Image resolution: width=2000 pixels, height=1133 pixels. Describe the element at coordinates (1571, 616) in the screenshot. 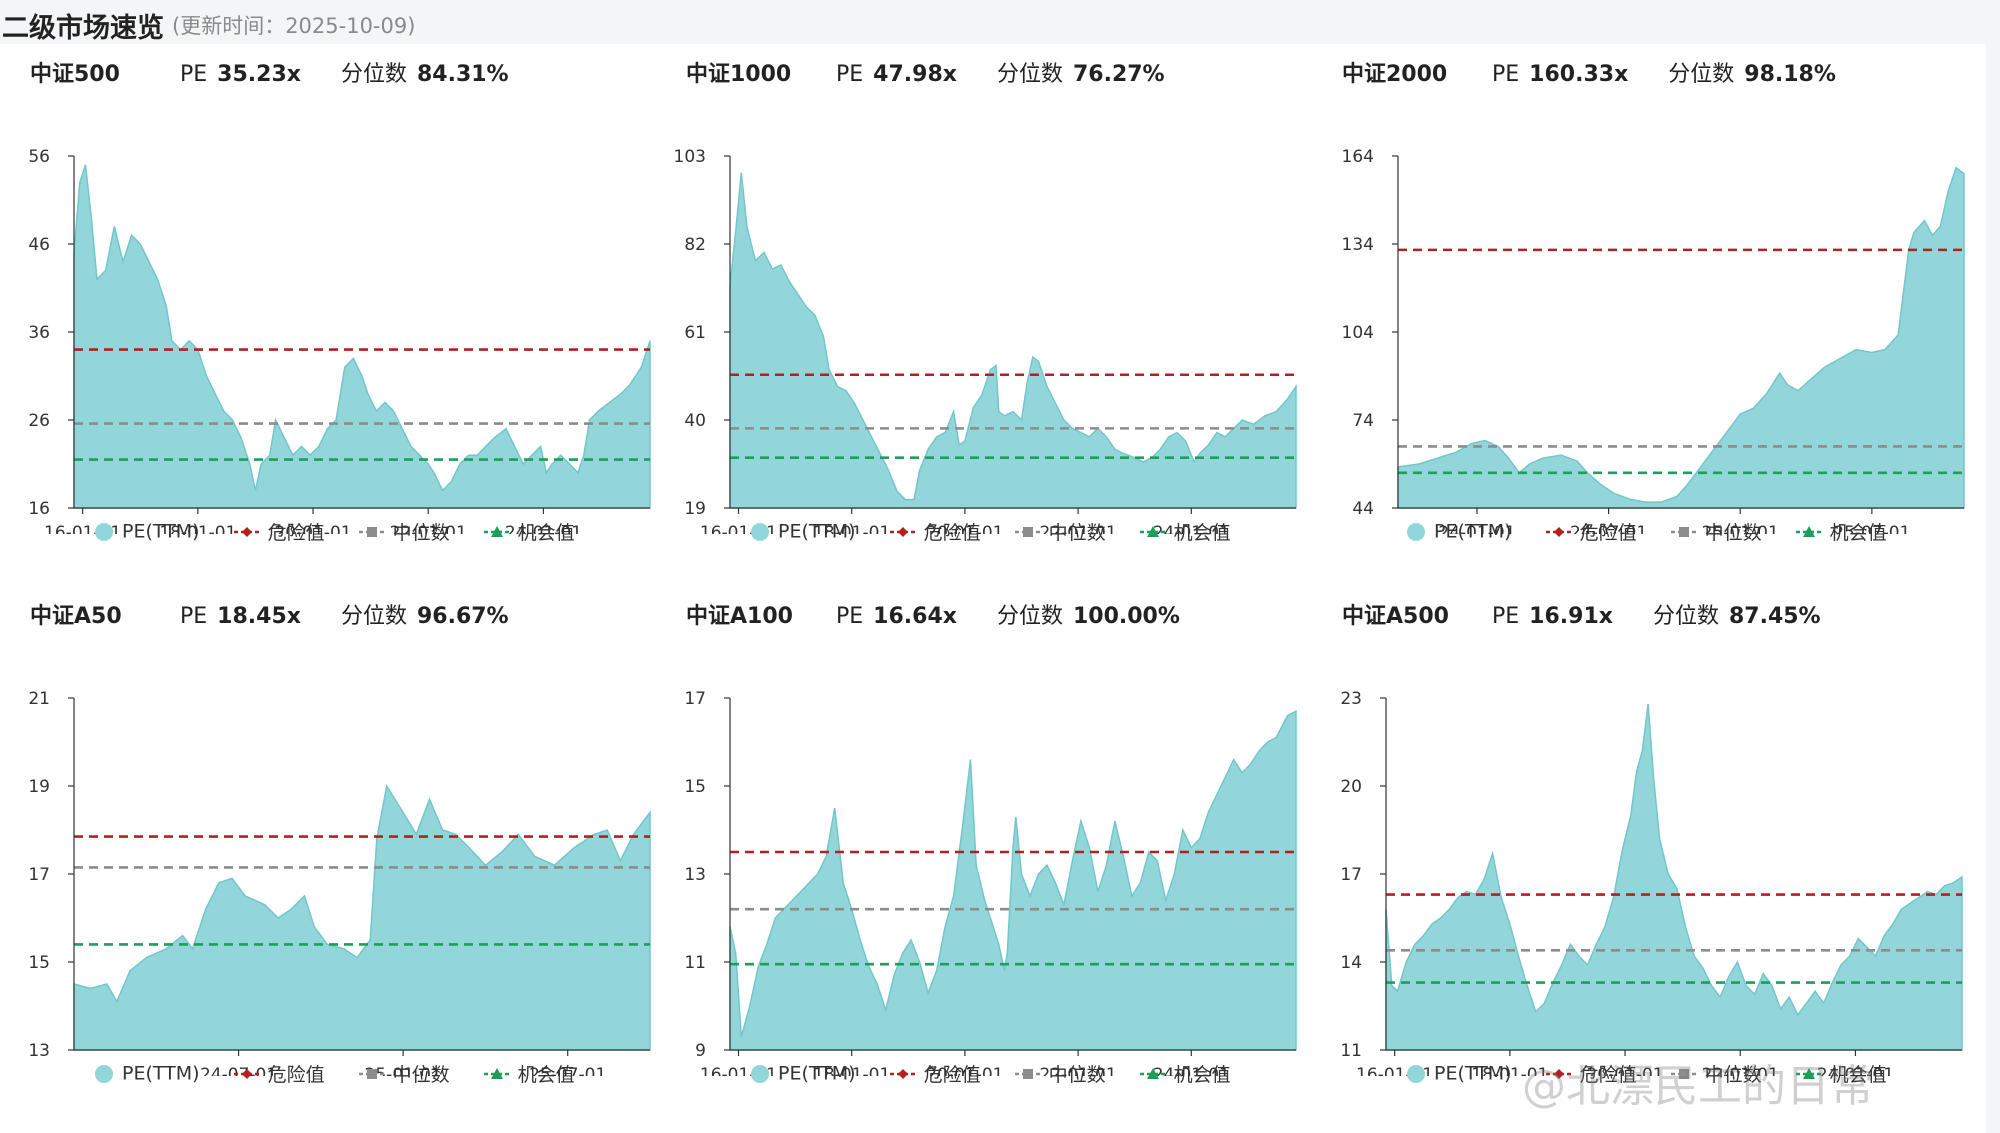

I see `pe-value: 16.91x` at that location.